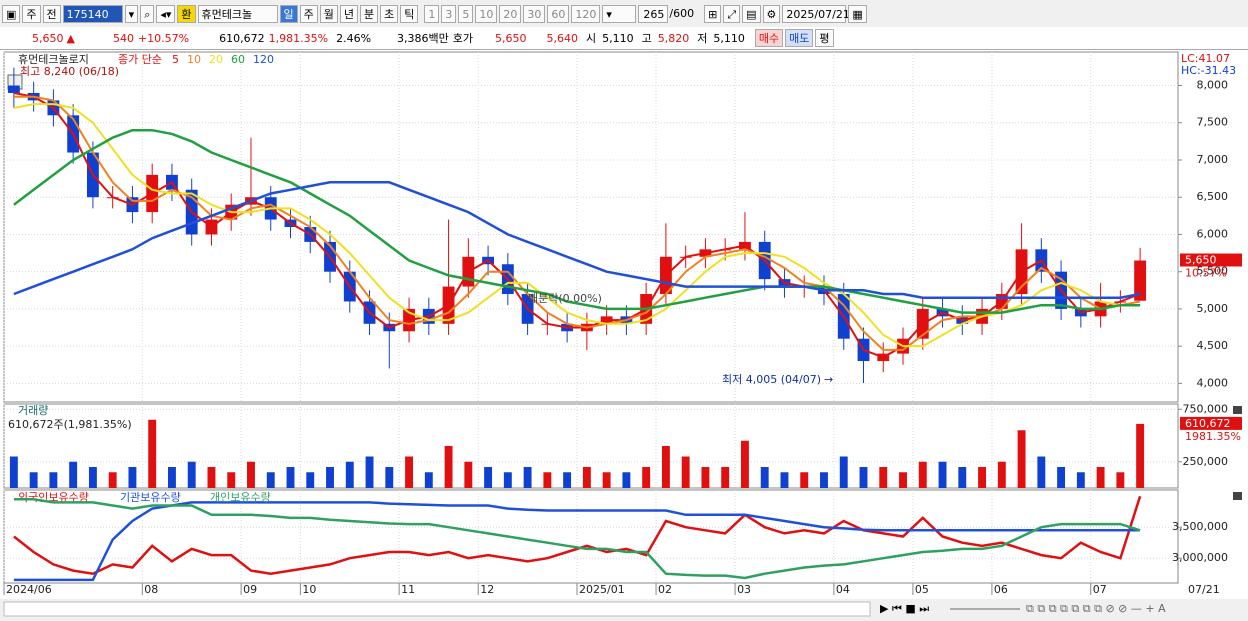 Image resolution: width=1248 pixels, height=621 pixels. What do you see at coordinates (618, 38) in the screenshot?
I see `open: 5,110` at bounding box center [618, 38].